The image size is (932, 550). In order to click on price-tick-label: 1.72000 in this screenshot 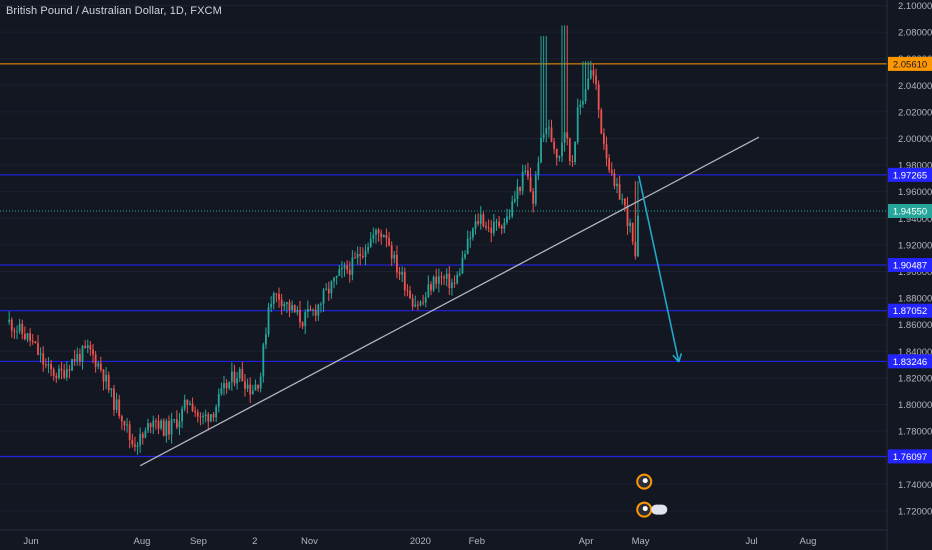, I will do `click(915, 511)`.